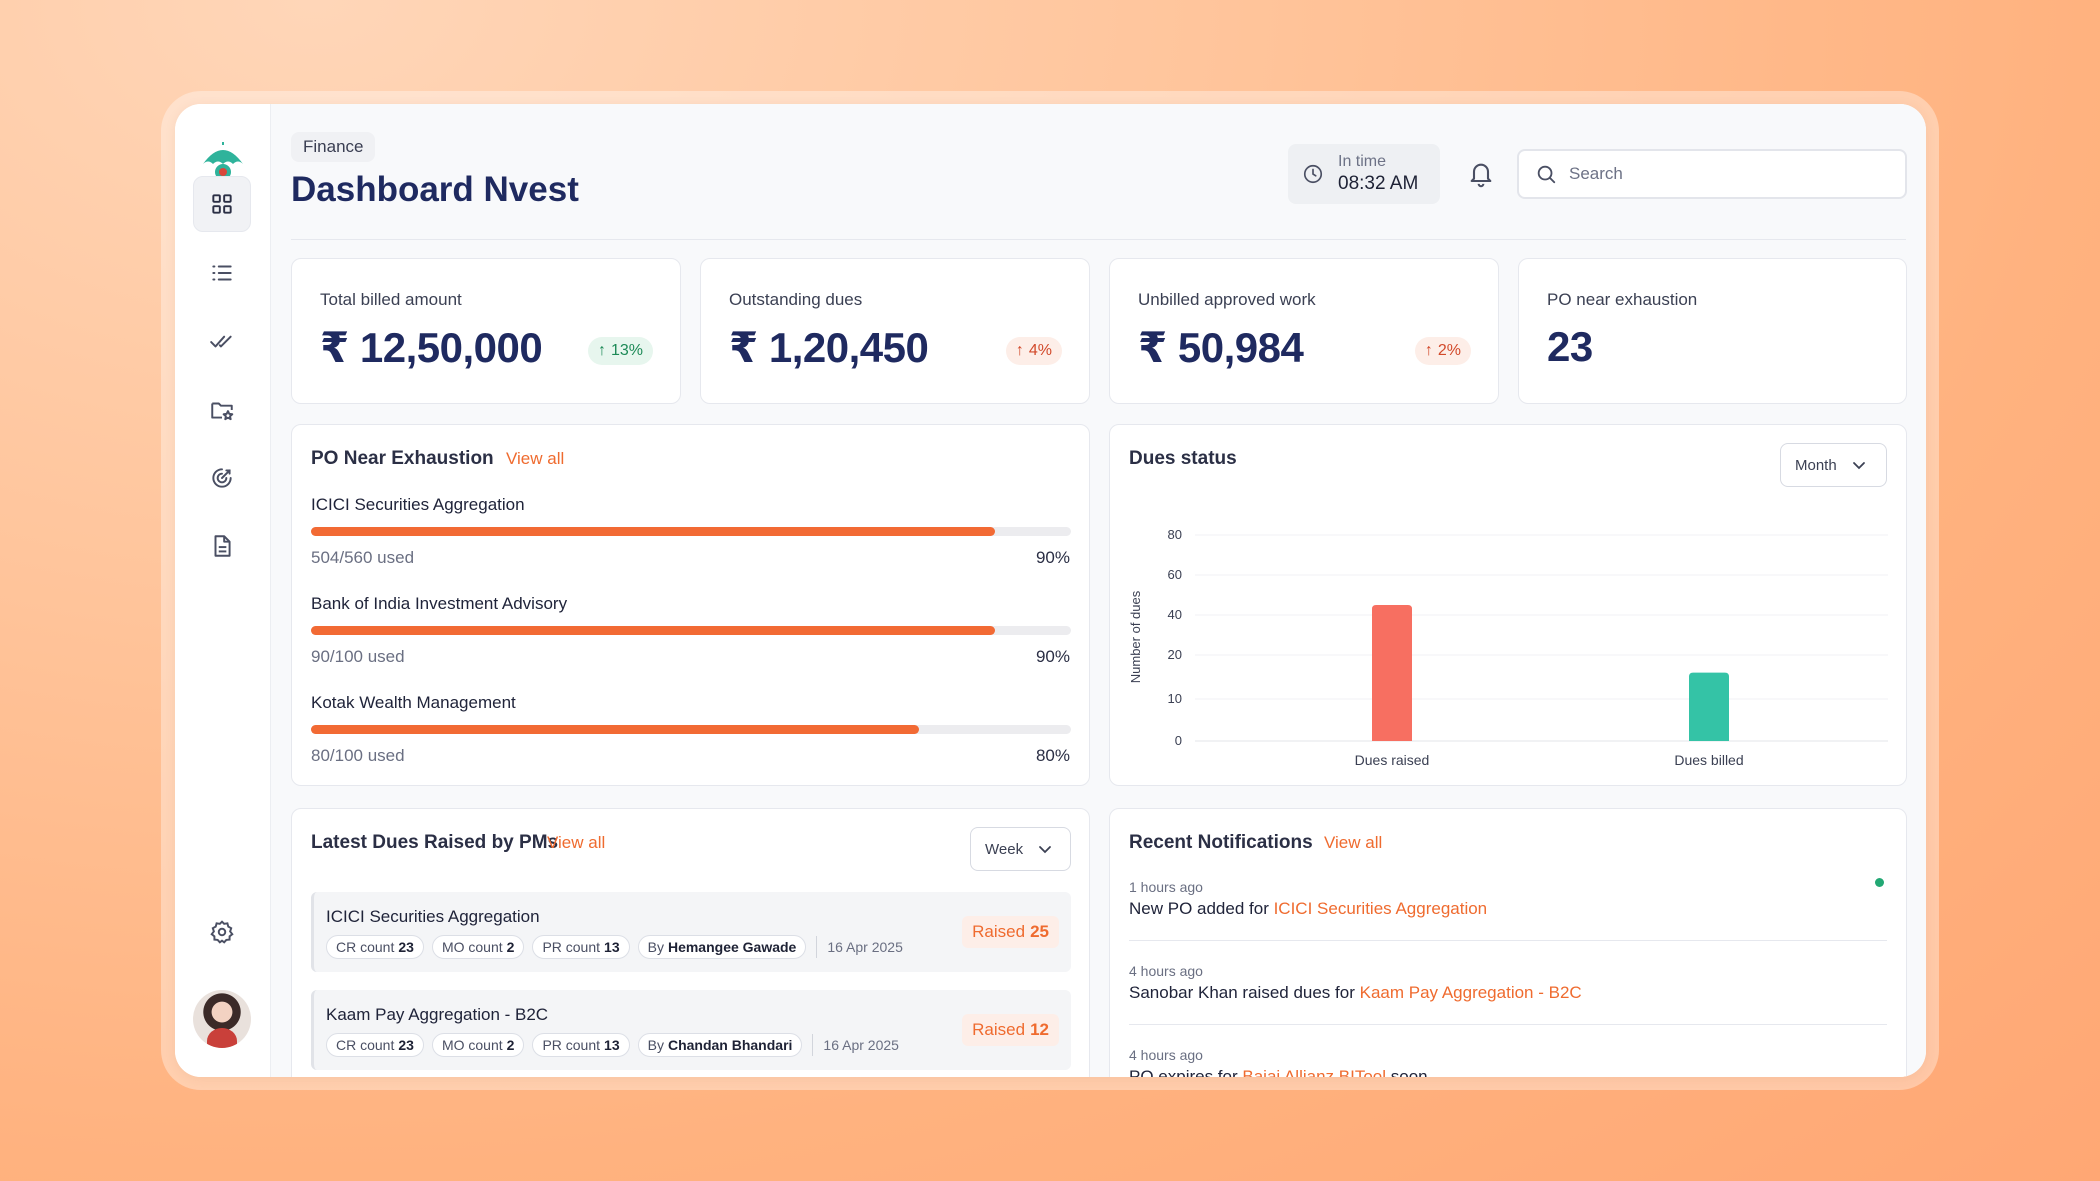 The image size is (2100, 1181). Describe the element at coordinates (333, 147) in the screenshot. I see `breadcrumb: Finance` at that location.